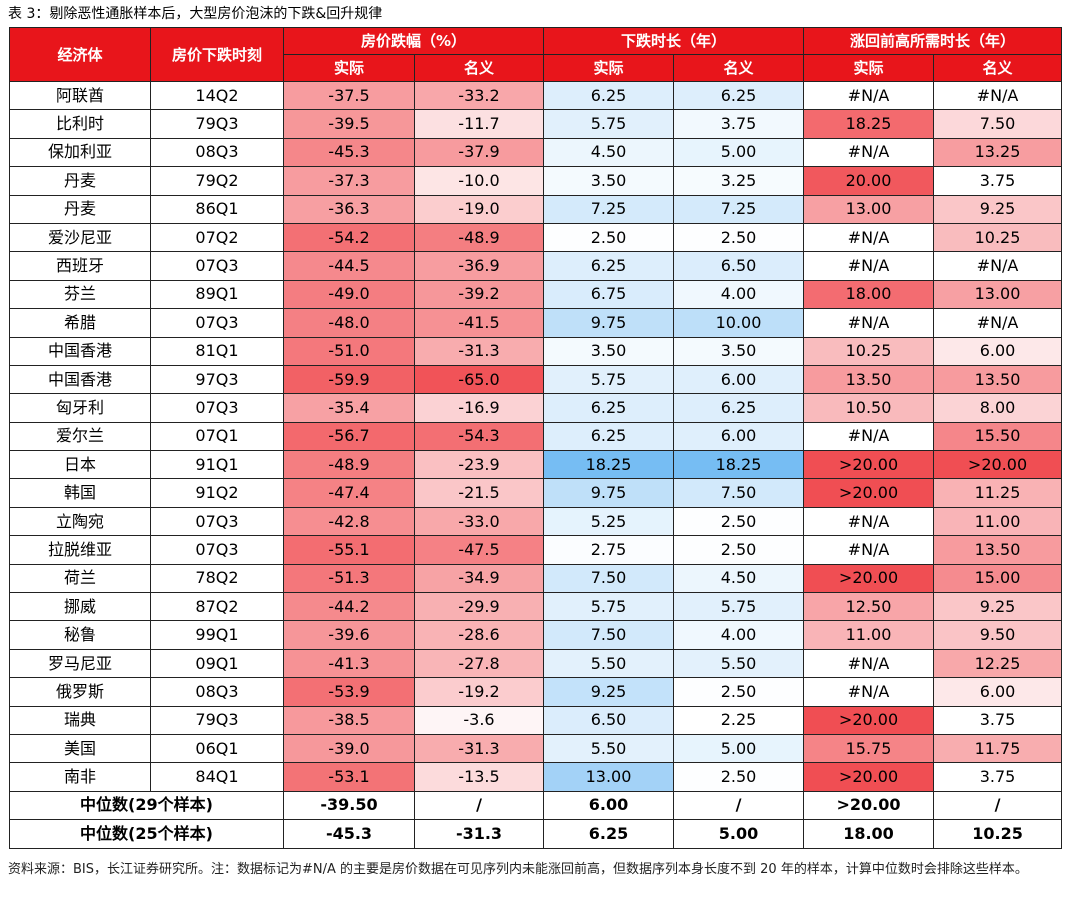  I want to click on table-row: 中国香港 81Q1 -51.0 -31.3 3.50 3.50 10.25 6.00, so click(536, 351).